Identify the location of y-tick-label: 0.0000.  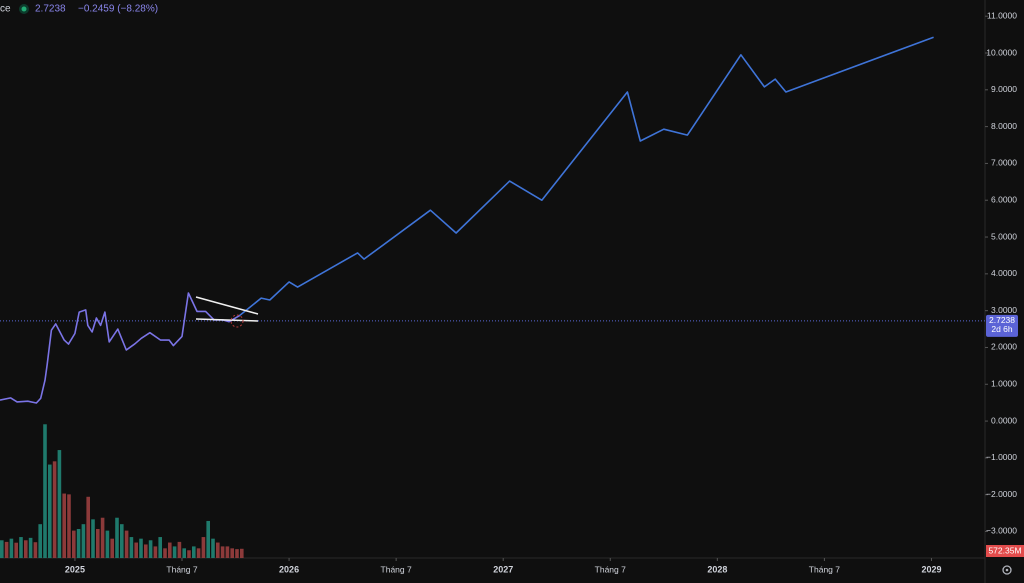
(1004, 420).